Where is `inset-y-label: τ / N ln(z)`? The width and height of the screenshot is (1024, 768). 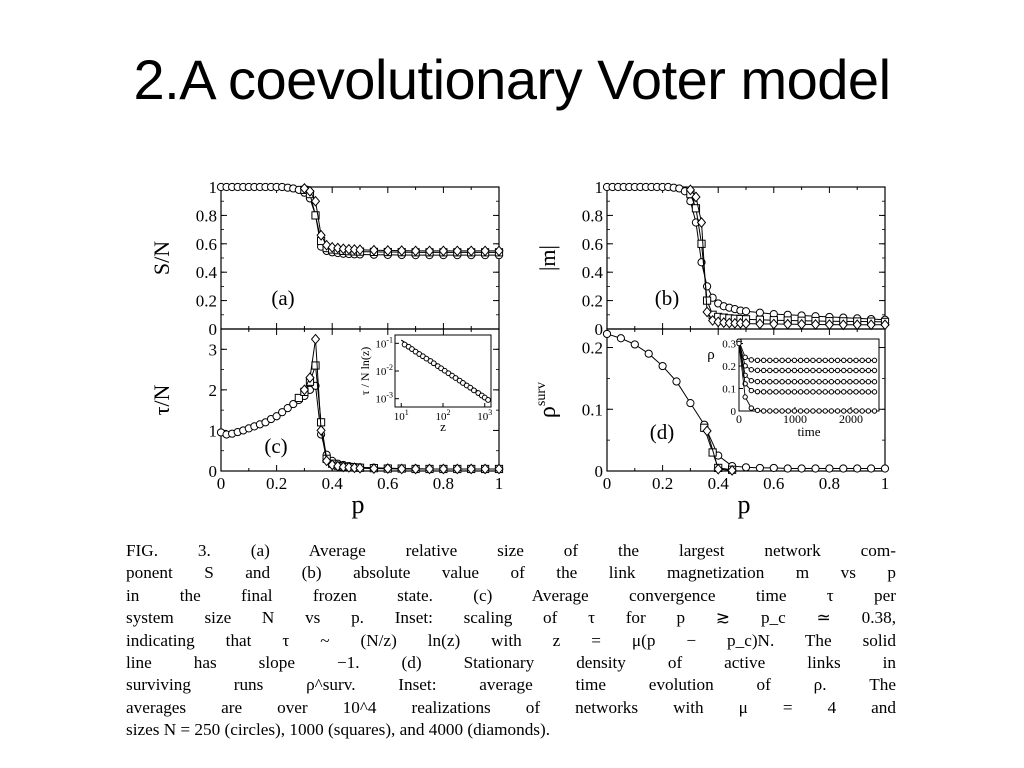
inset-y-label: τ / N ln(z) is located at coordinates (365, 371).